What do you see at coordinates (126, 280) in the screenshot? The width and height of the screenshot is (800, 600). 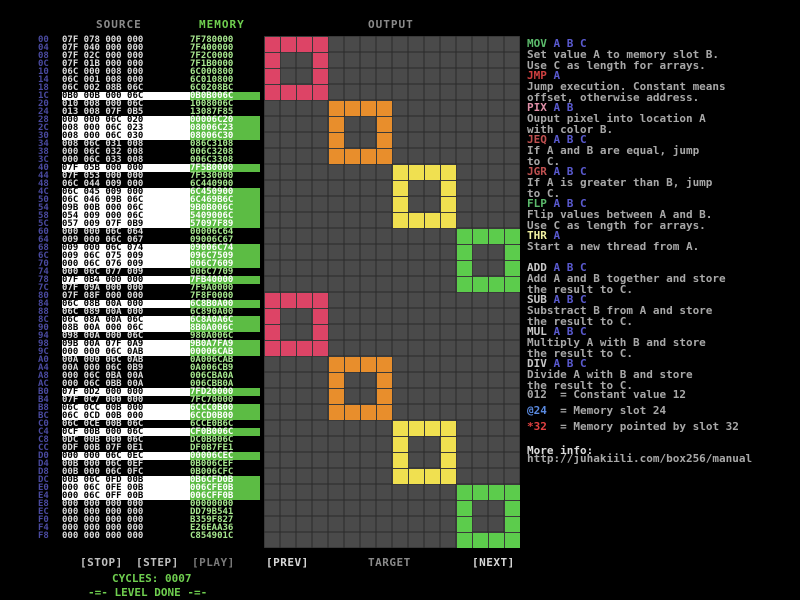 I see `source-cell: 07F 0B4 000 000` at bounding box center [126, 280].